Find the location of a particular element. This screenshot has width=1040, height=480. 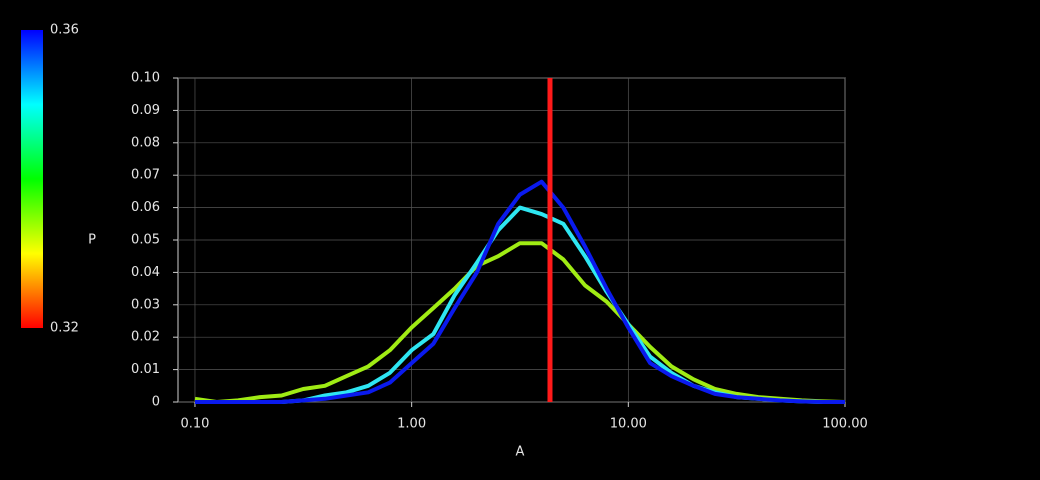

y-tick-label: 0.08 is located at coordinates (145, 142).